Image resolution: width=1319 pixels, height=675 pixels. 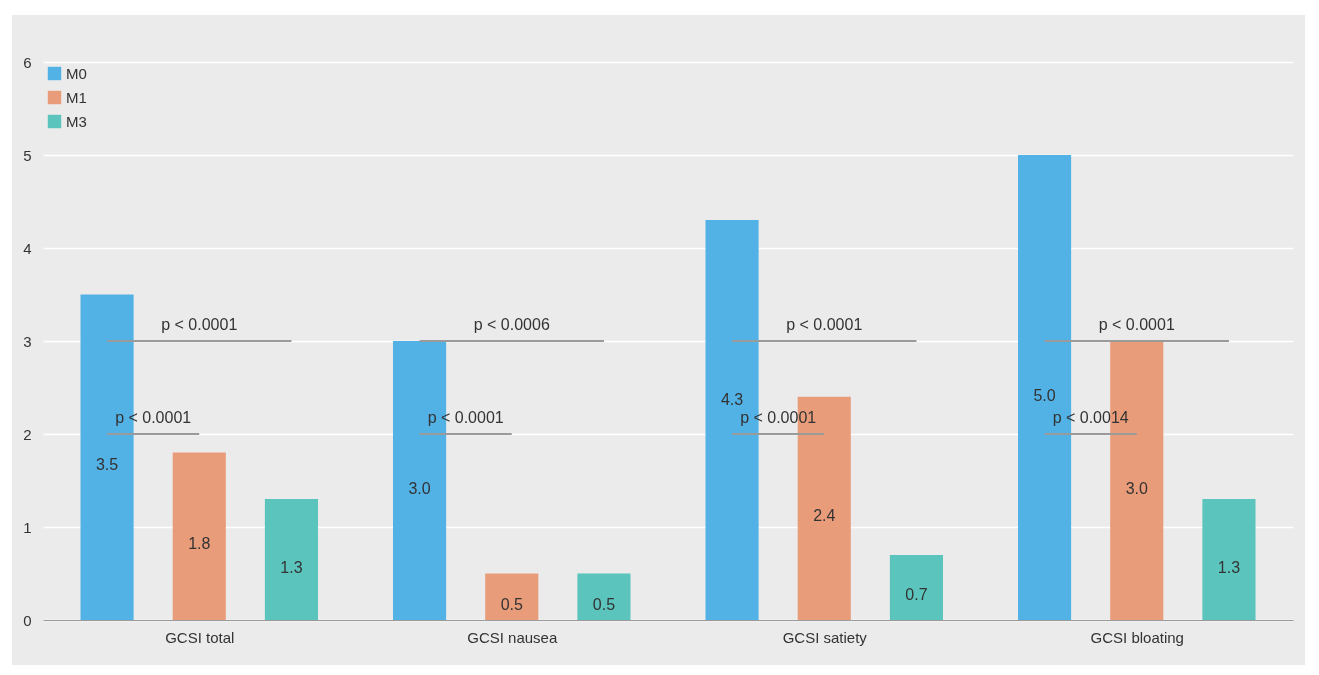 What do you see at coordinates (107, 465) in the screenshot?
I see `data-label: 3.5` at bounding box center [107, 465].